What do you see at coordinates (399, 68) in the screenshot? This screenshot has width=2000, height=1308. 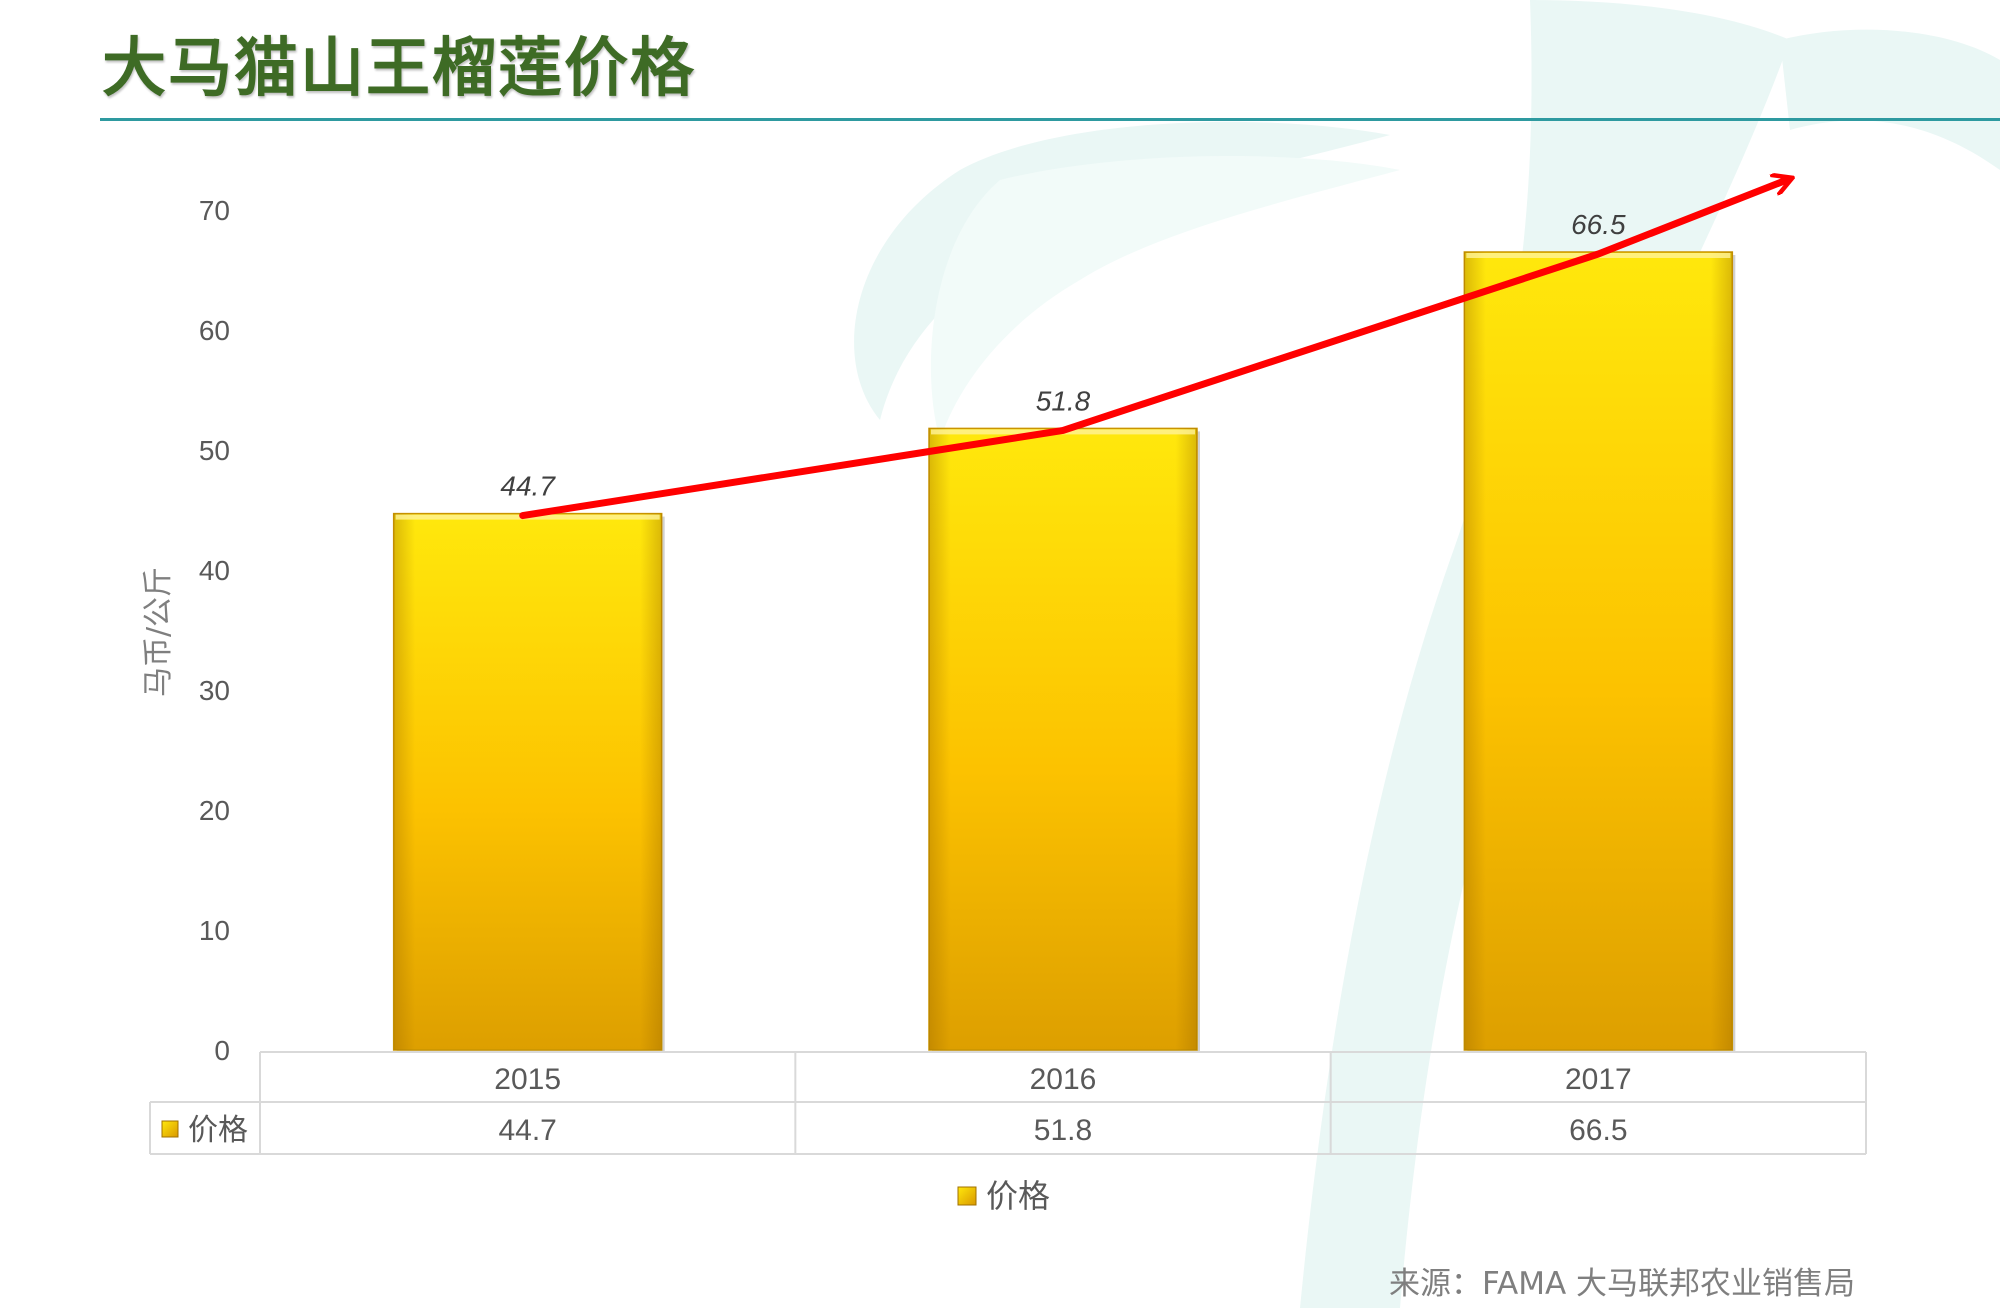 I see `slide-title: 大马猫山王榴莲价格` at bounding box center [399, 68].